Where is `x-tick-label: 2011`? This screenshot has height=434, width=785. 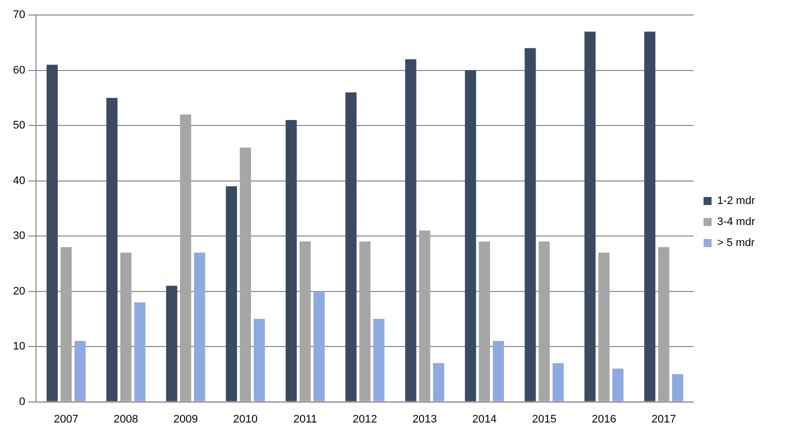
x-tick-label: 2011 is located at coordinates (305, 419).